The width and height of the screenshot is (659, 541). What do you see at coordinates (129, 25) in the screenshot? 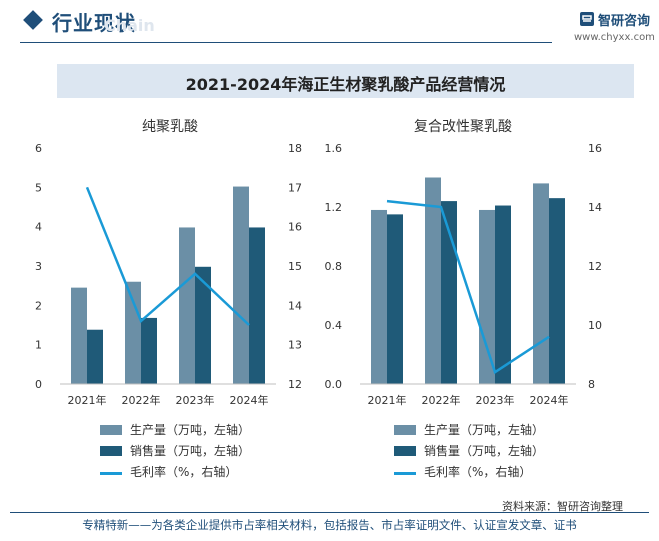
I see `section-subtitle: Chain` at bounding box center [129, 25].